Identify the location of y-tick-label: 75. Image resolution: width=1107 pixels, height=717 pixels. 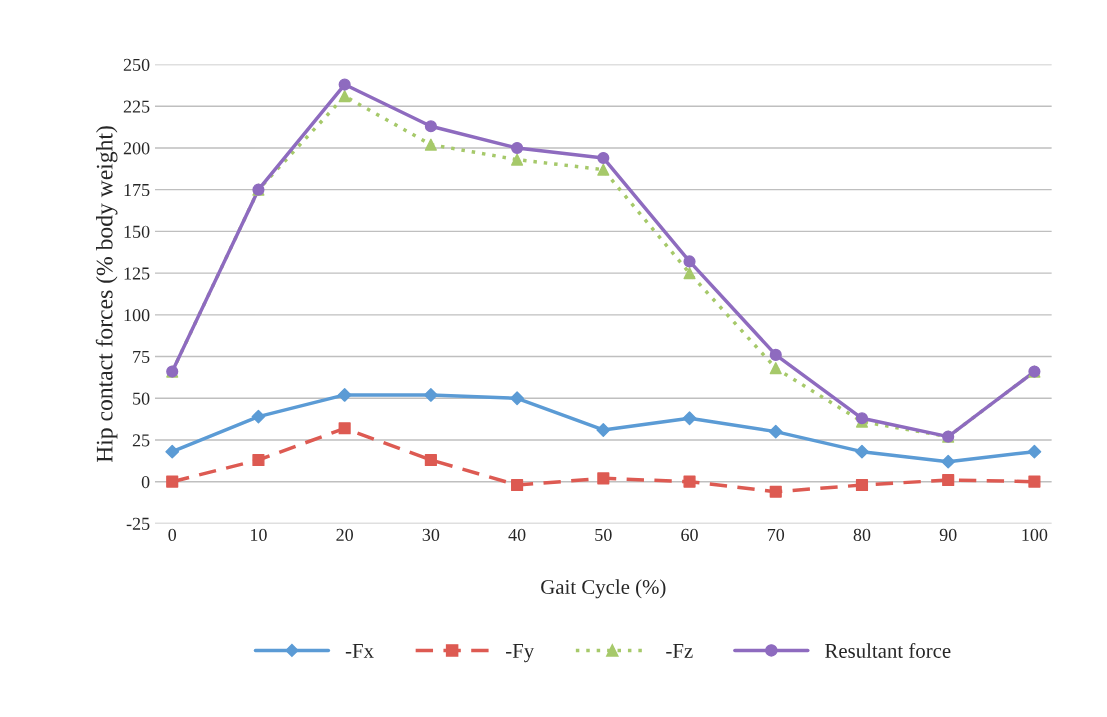
(141, 356).